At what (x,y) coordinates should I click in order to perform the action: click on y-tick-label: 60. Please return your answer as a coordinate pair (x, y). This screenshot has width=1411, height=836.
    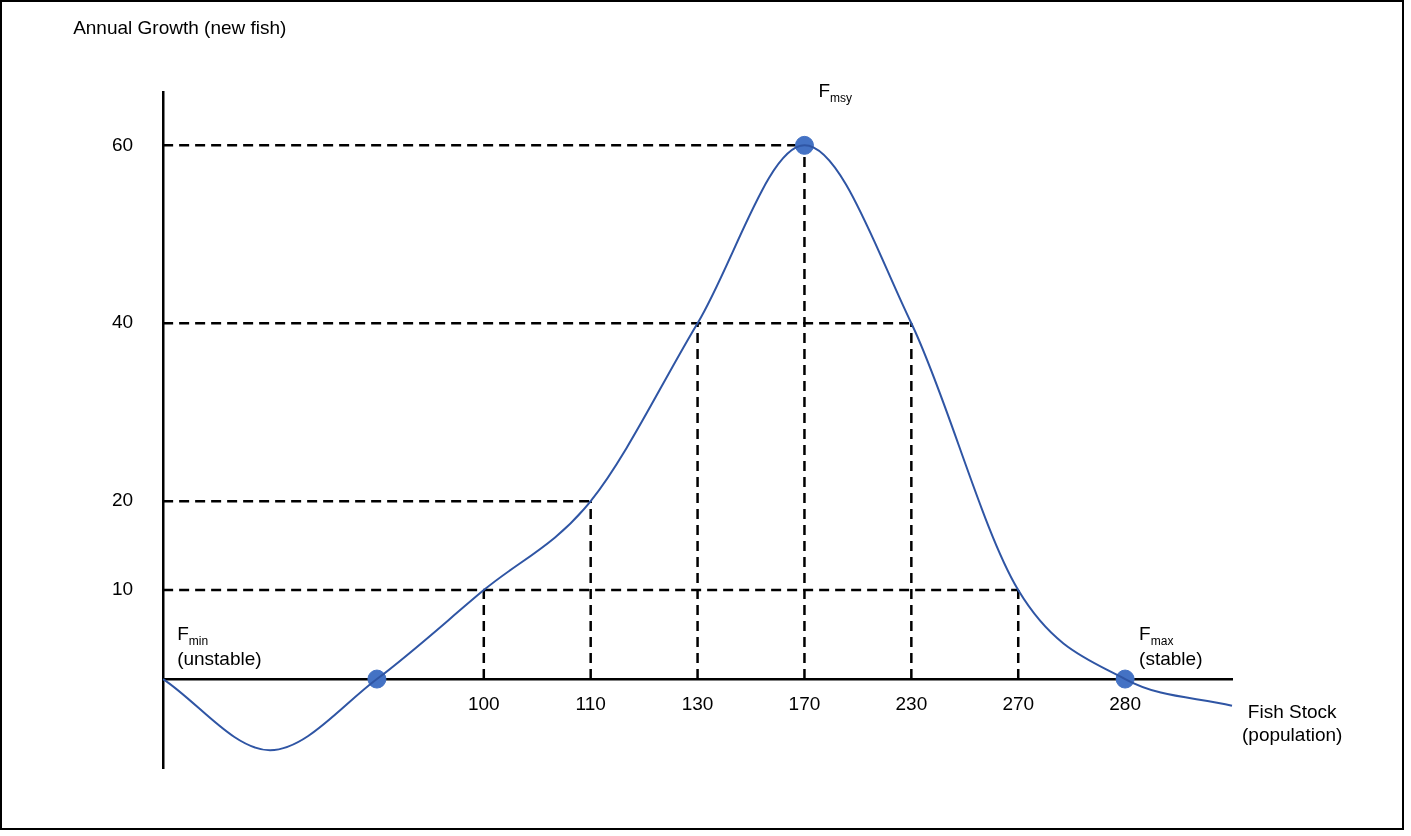
    Looking at the image, I should click on (122, 144).